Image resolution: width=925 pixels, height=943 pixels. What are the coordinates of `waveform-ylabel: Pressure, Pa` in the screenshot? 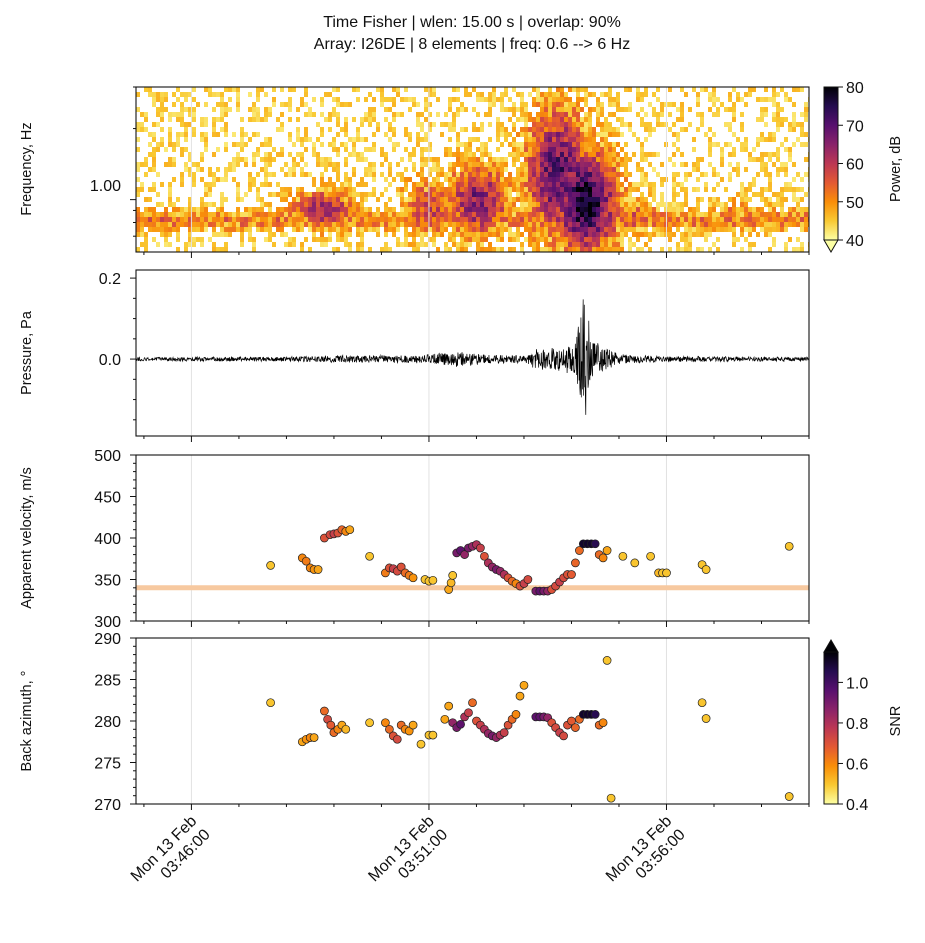 It's located at (27, 352).